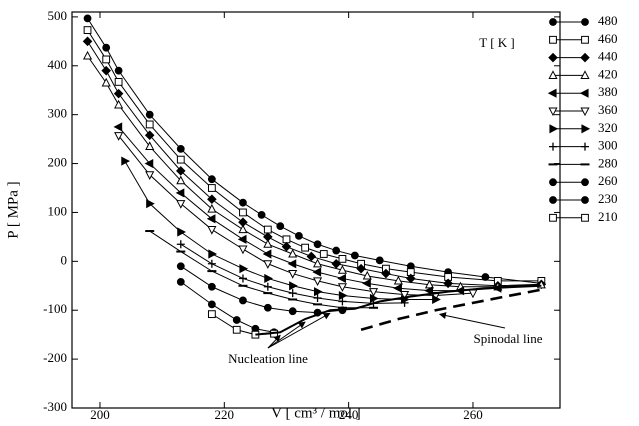  Describe the element at coordinates (497, 42) in the screenshot. I see `legend-title: T [ K ]` at that location.